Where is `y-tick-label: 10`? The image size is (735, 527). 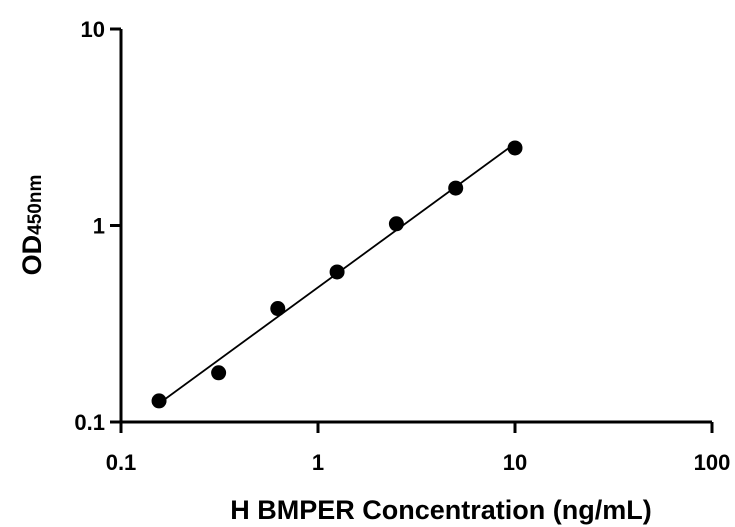
y-tick-label: 10 is located at coordinates (93, 29).